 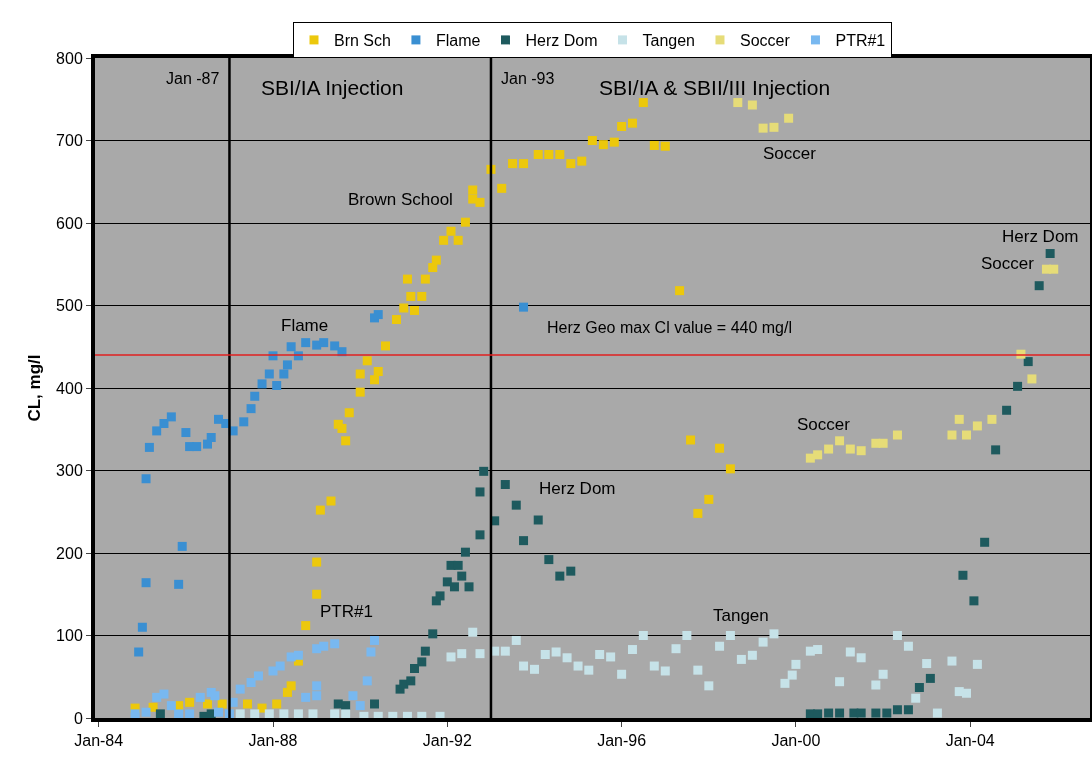 I want to click on legend-label: Brn Sch, so click(x=362, y=41).